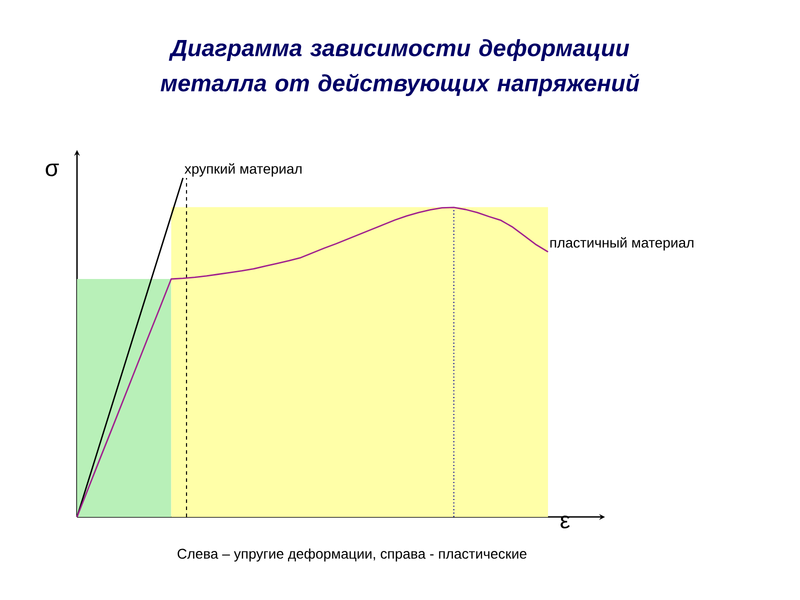 The width and height of the screenshot is (800, 600). I want to click on series-label: хрупкий материал, so click(243, 170).